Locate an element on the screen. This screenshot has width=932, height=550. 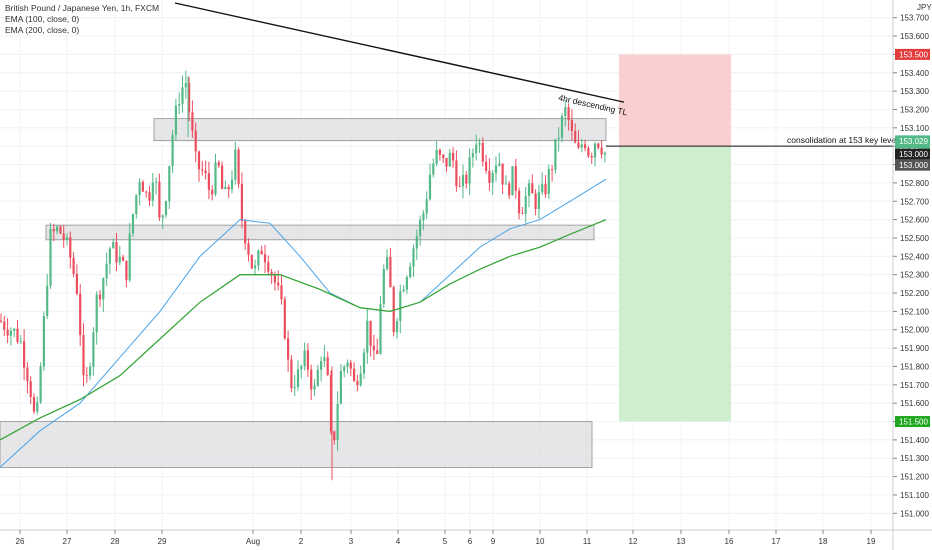
time-tick-label: 27 is located at coordinates (67, 541).